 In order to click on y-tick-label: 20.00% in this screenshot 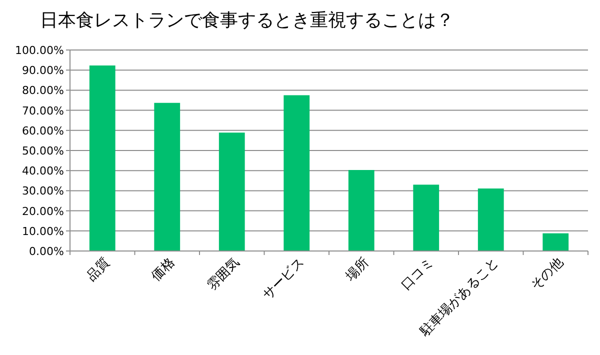, I will do `click(43, 211)`.